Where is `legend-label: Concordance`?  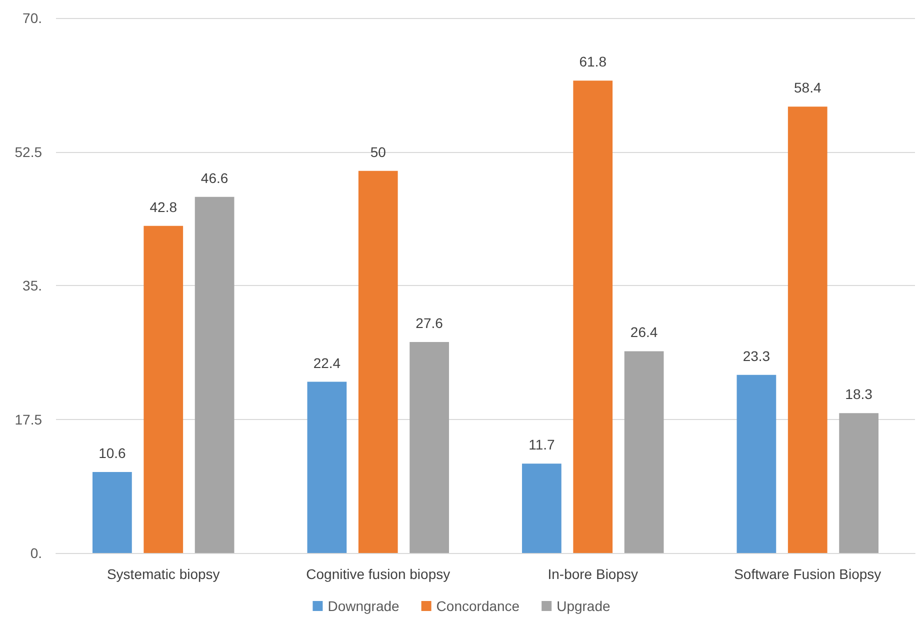 legend-label: Concordance is located at coordinates (478, 606).